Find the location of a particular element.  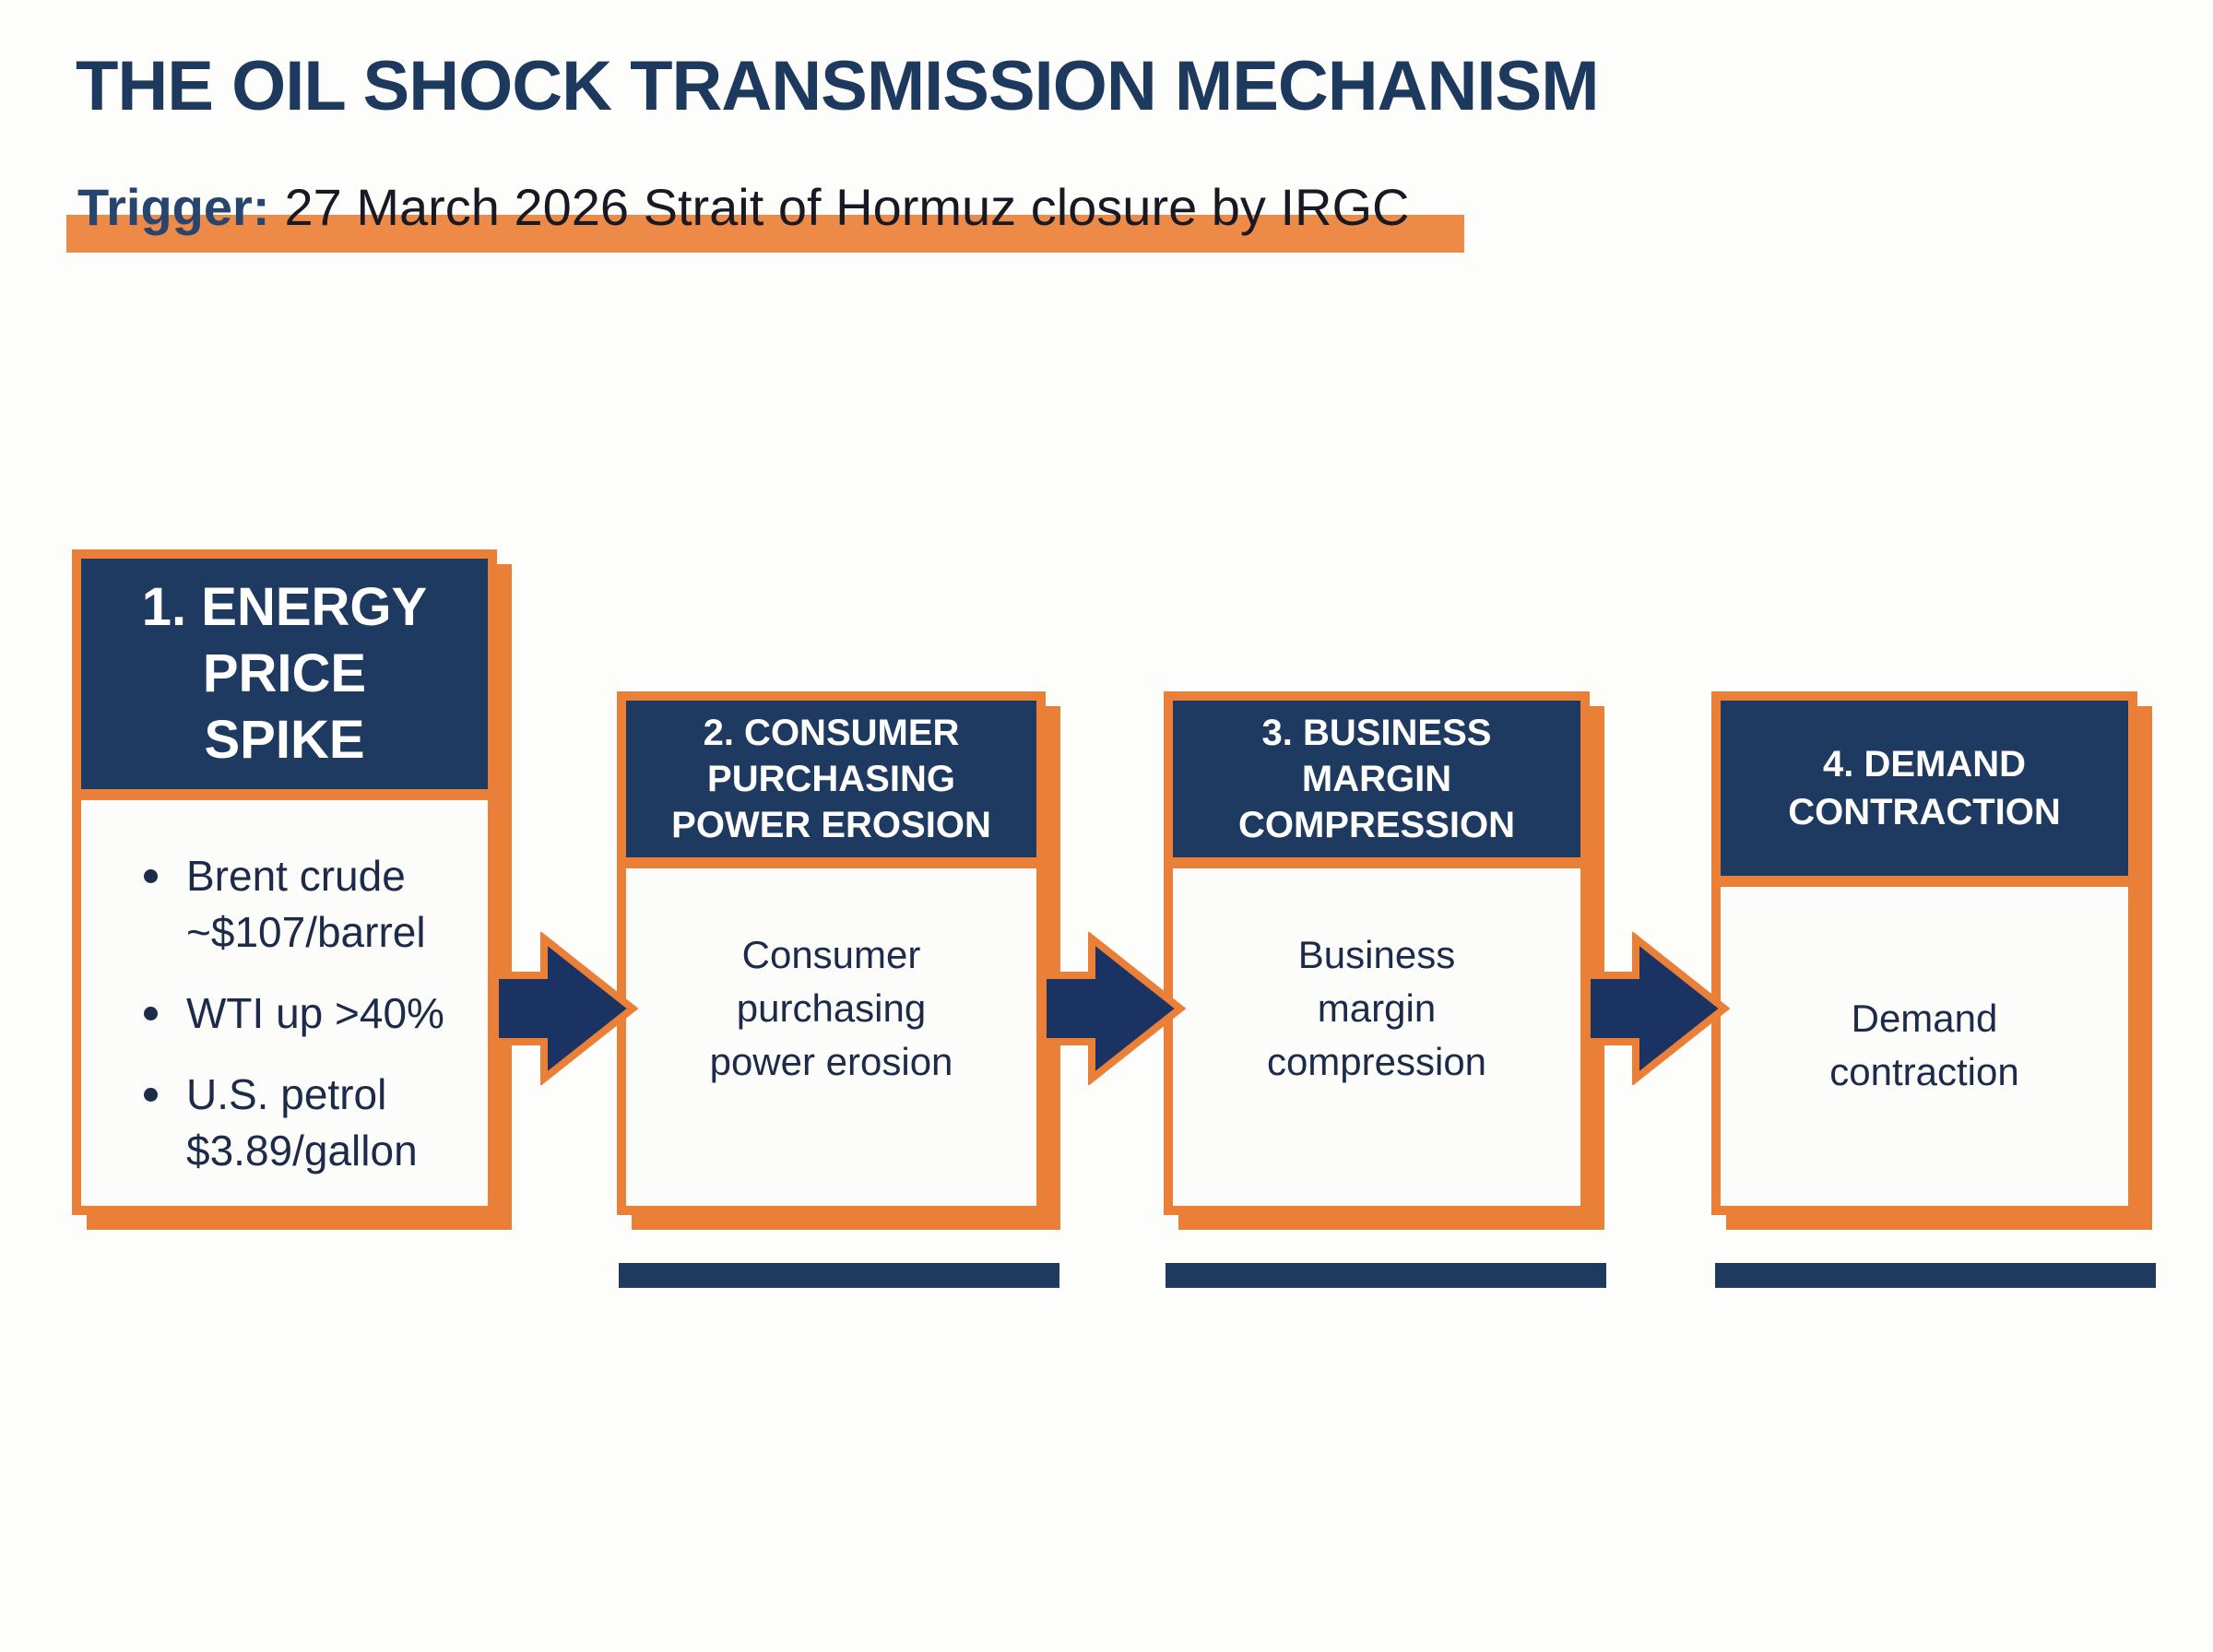

stage-body: Demand contraction is located at coordinates (1924, 1059).